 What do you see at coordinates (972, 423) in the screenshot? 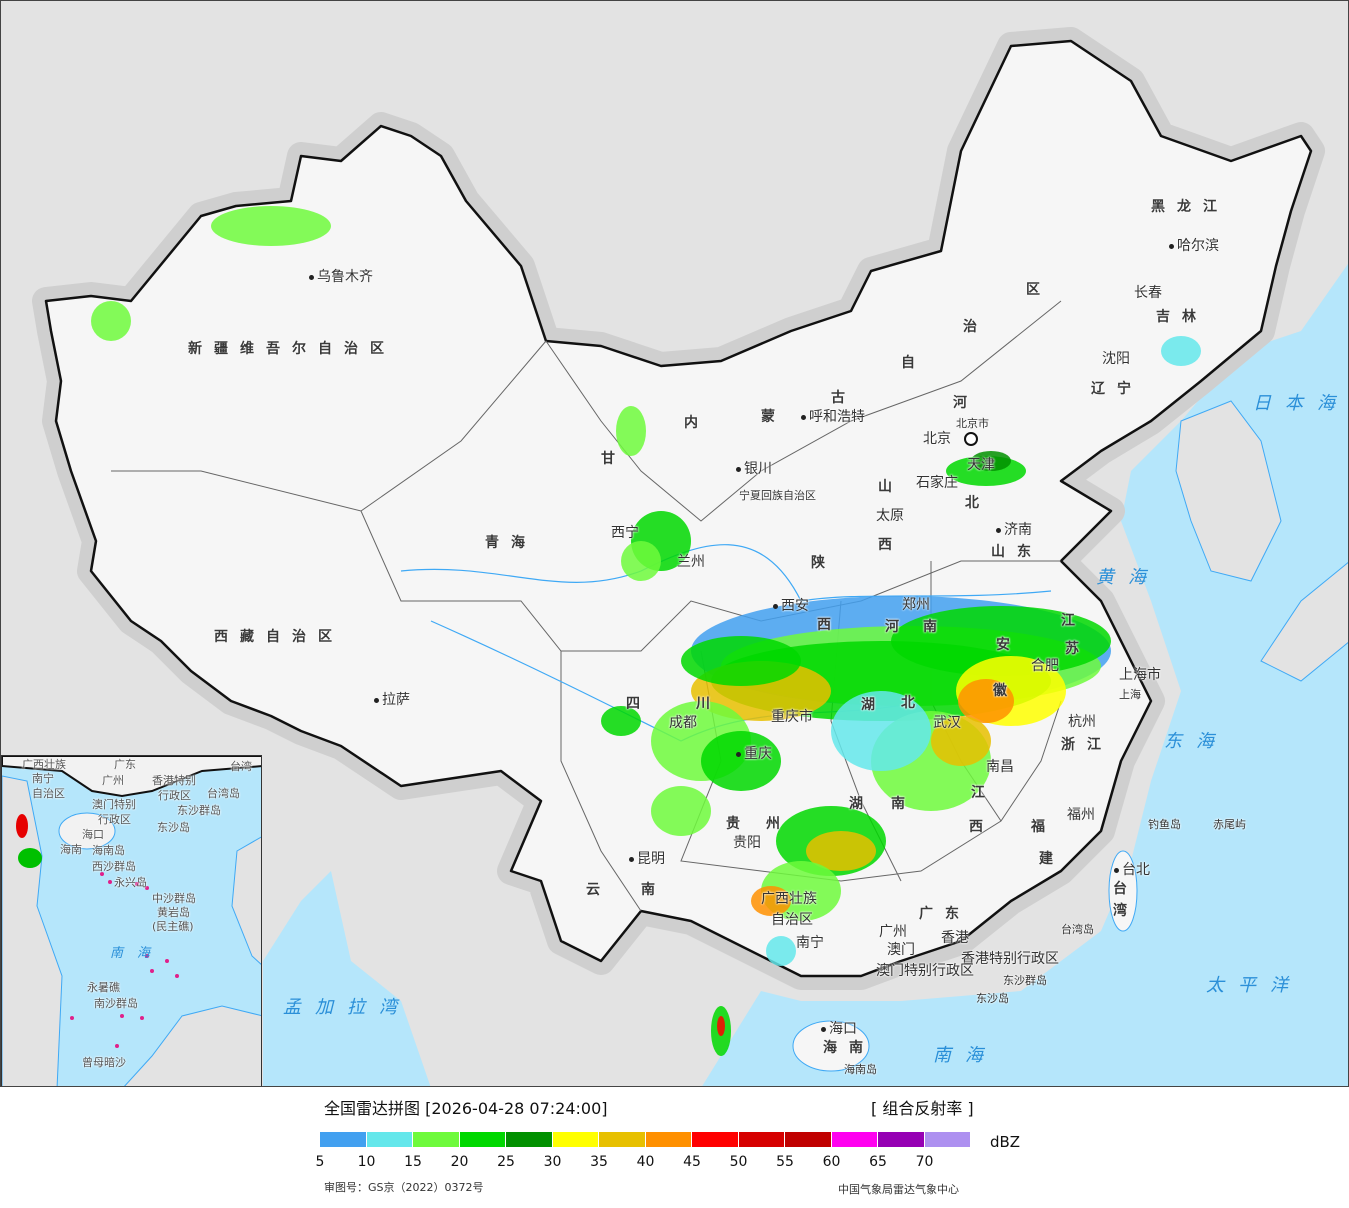
I see `place-label: 北京市` at bounding box center [972, 423].